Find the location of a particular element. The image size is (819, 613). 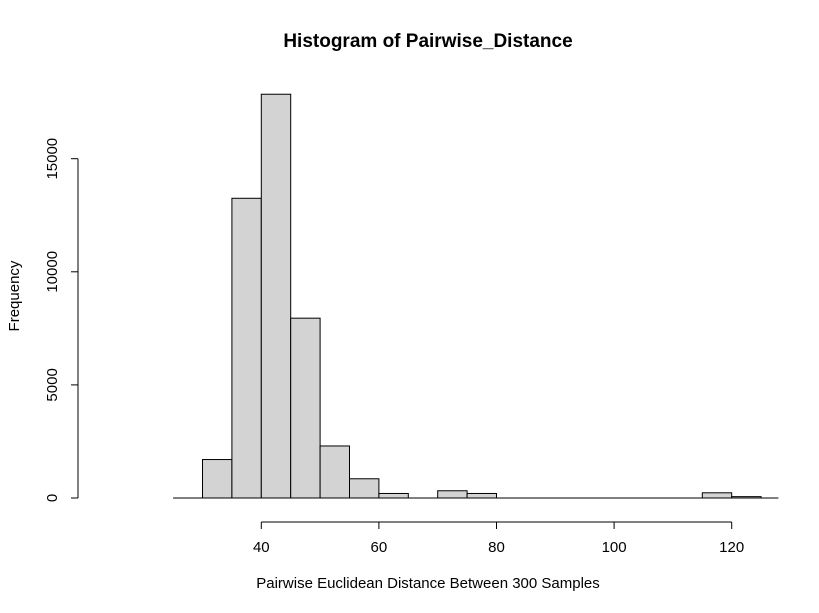

x-axis: 40 60 80 100 120 is located at coordinates (476, 526).